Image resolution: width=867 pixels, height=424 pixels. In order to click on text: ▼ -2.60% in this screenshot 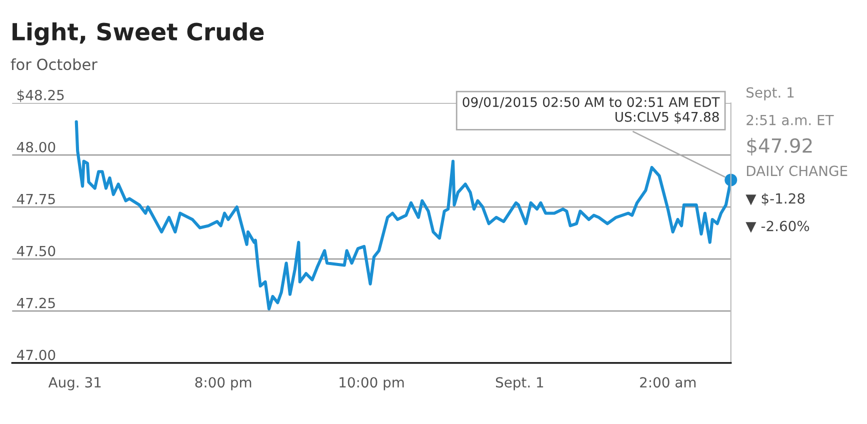, I will do `click(778, 226)`.